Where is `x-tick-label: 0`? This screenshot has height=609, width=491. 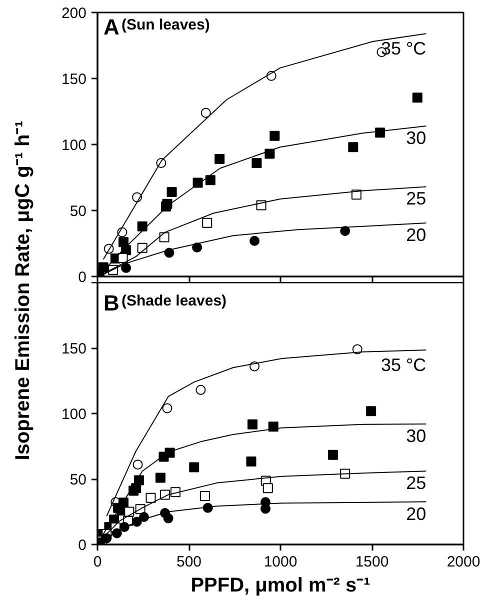 x-tick-label: 0 is located at coordinates (97, 562).